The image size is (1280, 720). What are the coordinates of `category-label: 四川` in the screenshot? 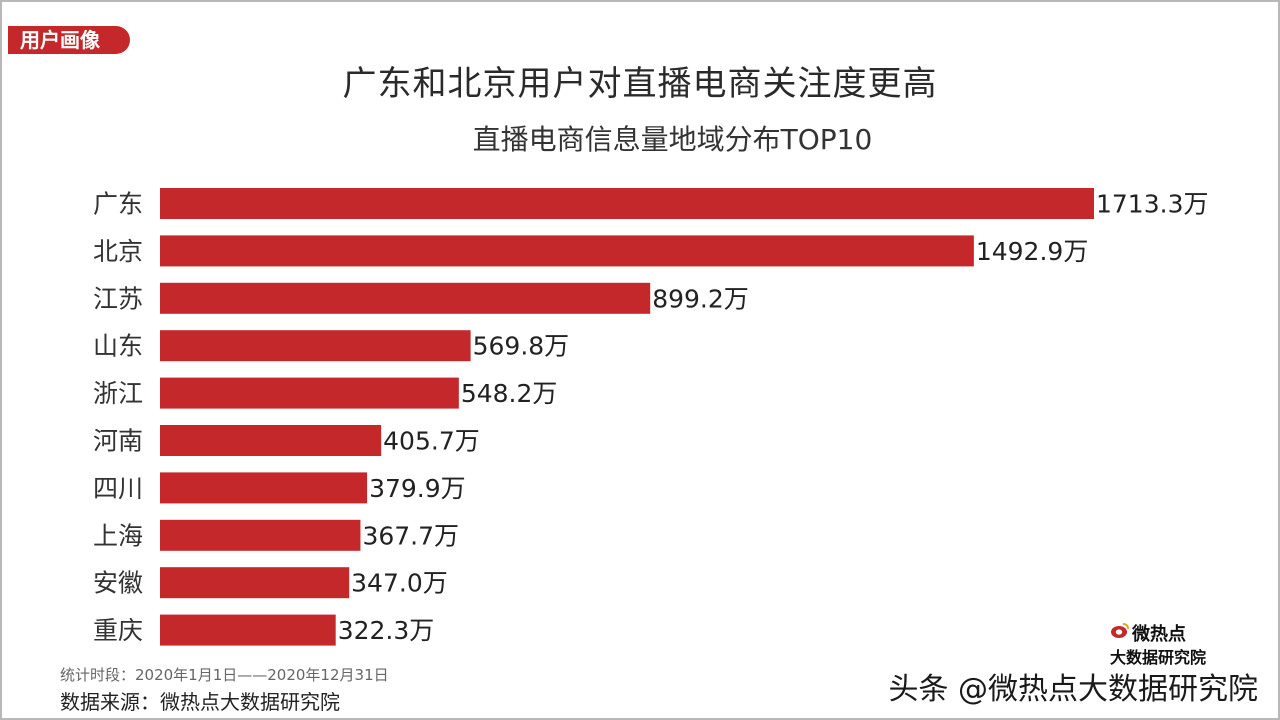 It's located at (118, 488).